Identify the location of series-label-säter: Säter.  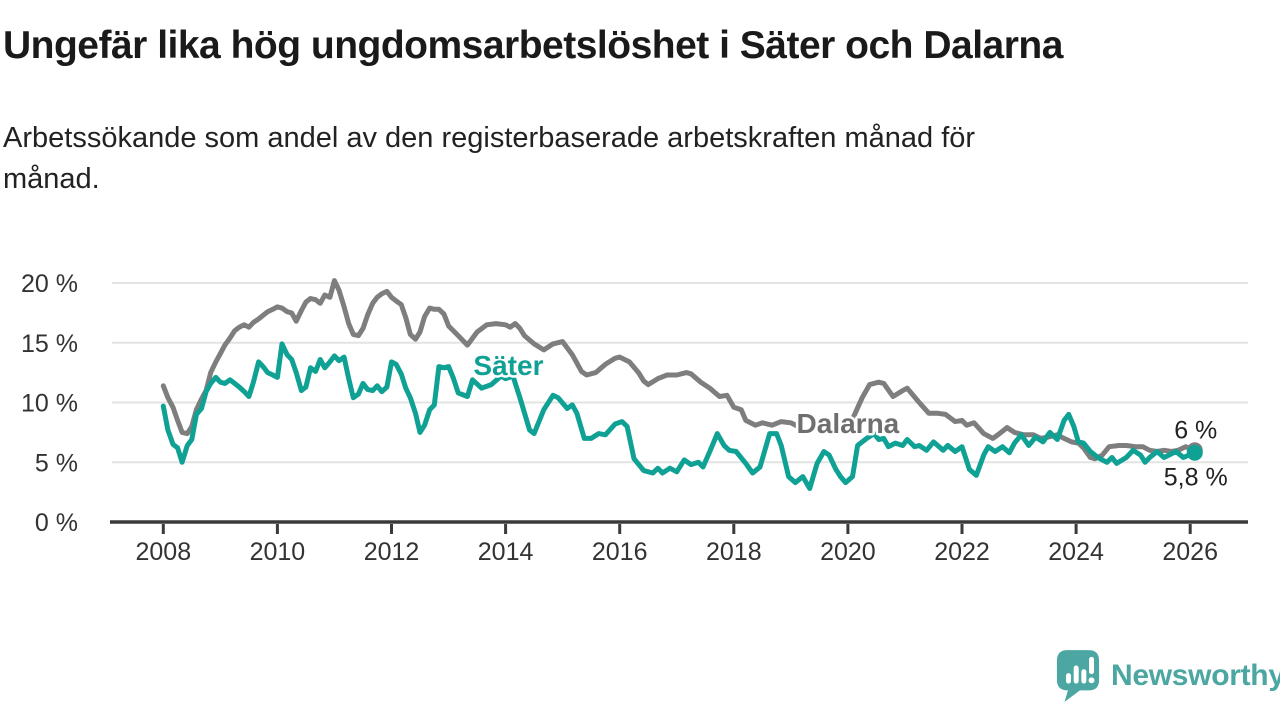
(508, 365).